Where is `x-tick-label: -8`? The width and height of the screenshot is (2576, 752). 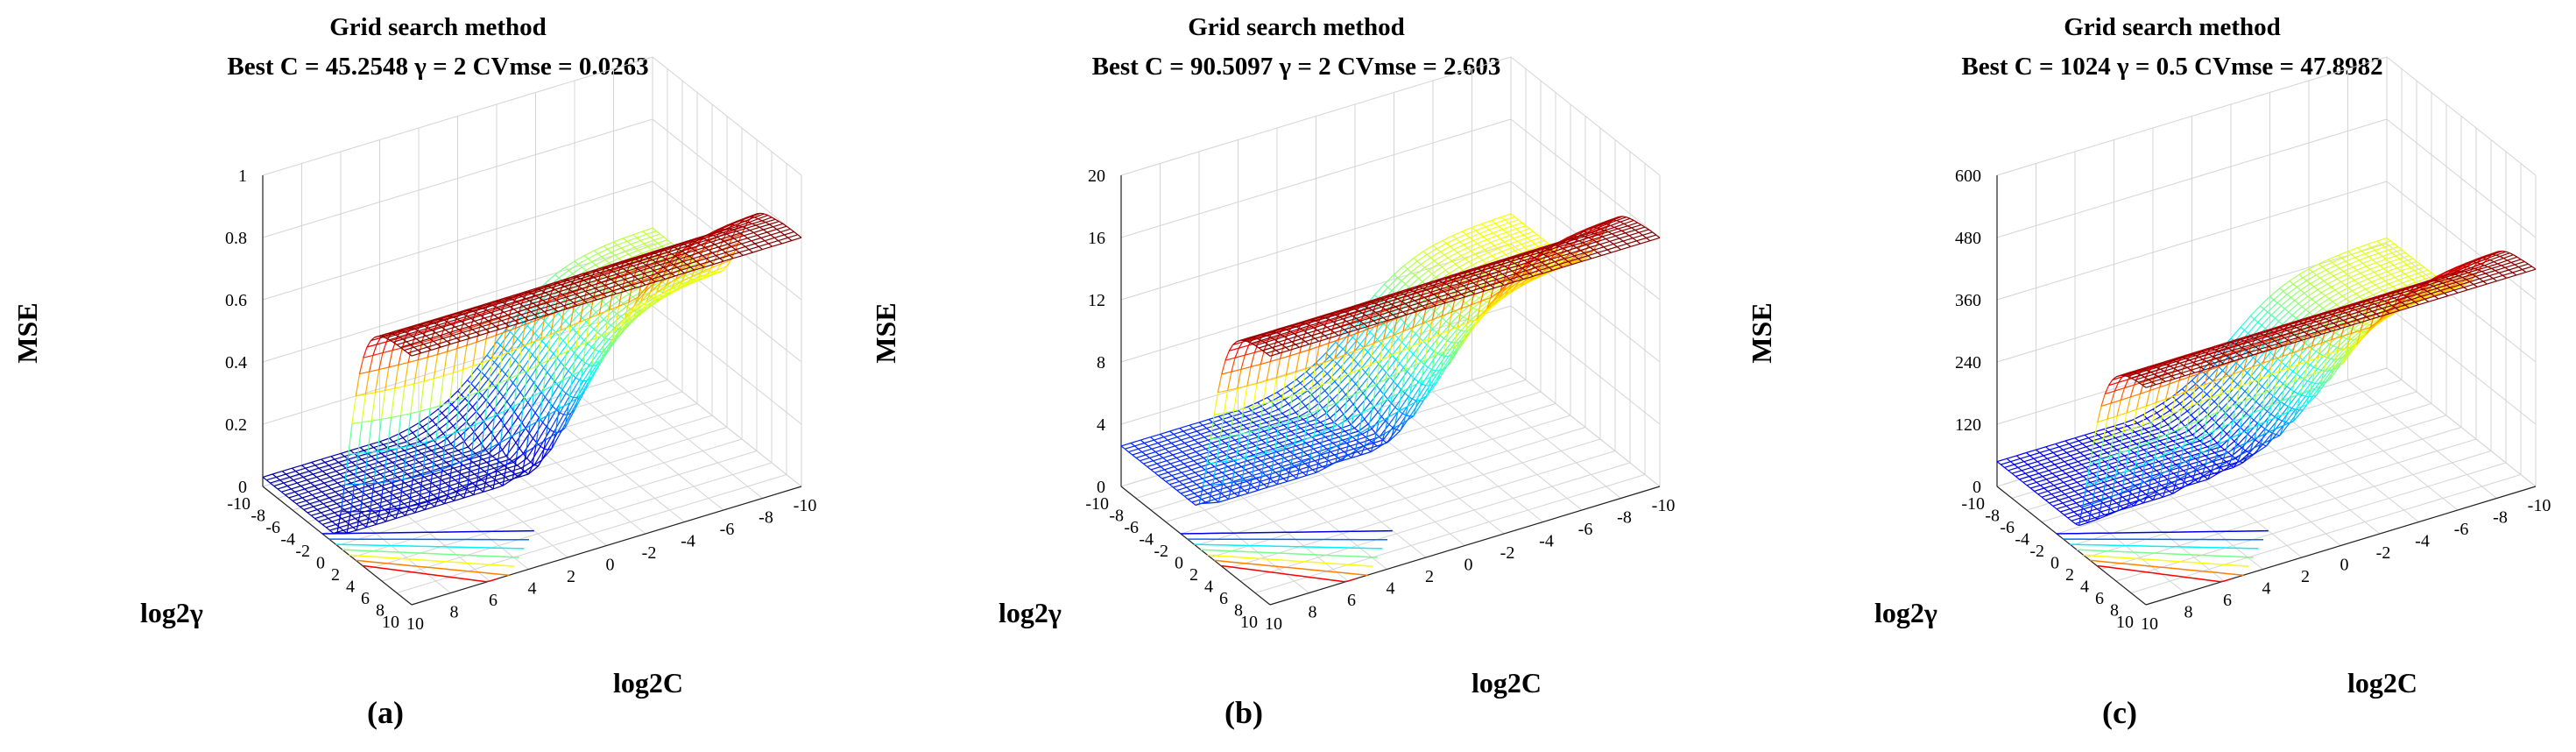 x-tick-label: -8 is located at coordinates (766, 518).